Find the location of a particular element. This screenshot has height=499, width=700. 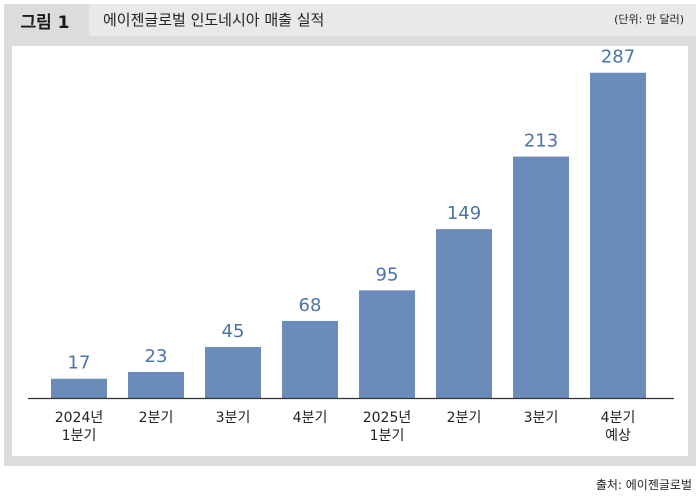

data-label-1: 17 is located at coordinates (79, 363).